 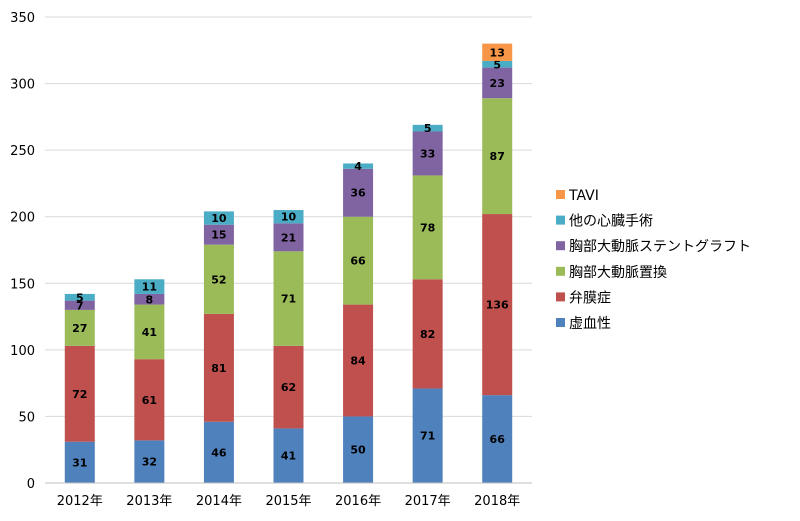 I want to click on x-tick-label: 2012年, so click(x=80, y=501).